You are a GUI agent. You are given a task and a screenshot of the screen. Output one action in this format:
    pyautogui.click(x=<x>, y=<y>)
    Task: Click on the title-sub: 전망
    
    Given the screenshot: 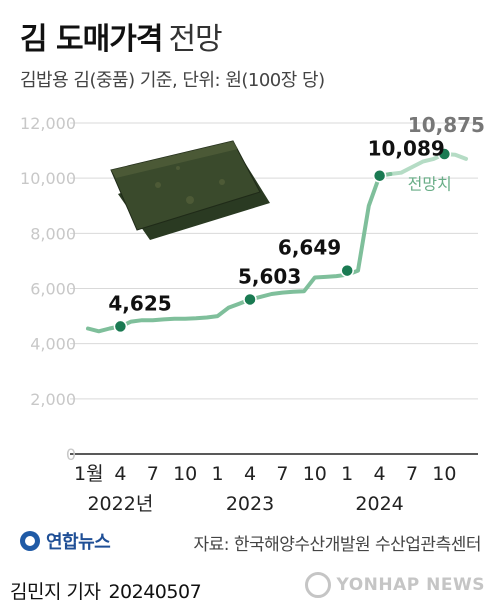 What is the action you would take?
    pyautogui.click(x=195, y=39)
    